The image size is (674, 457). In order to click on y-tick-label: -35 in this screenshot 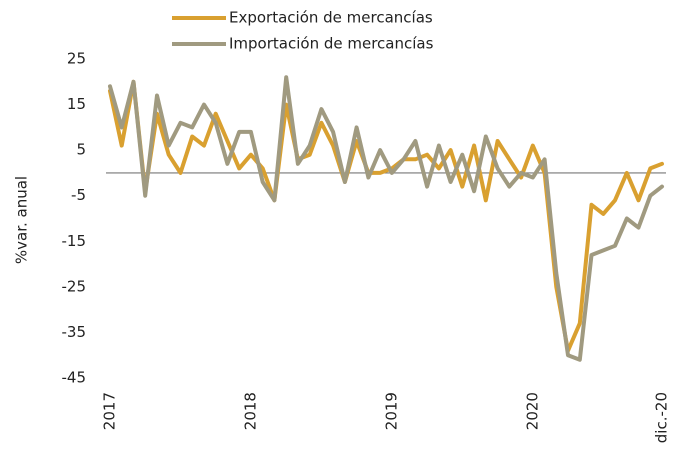, I will do `click(74, 332)`.